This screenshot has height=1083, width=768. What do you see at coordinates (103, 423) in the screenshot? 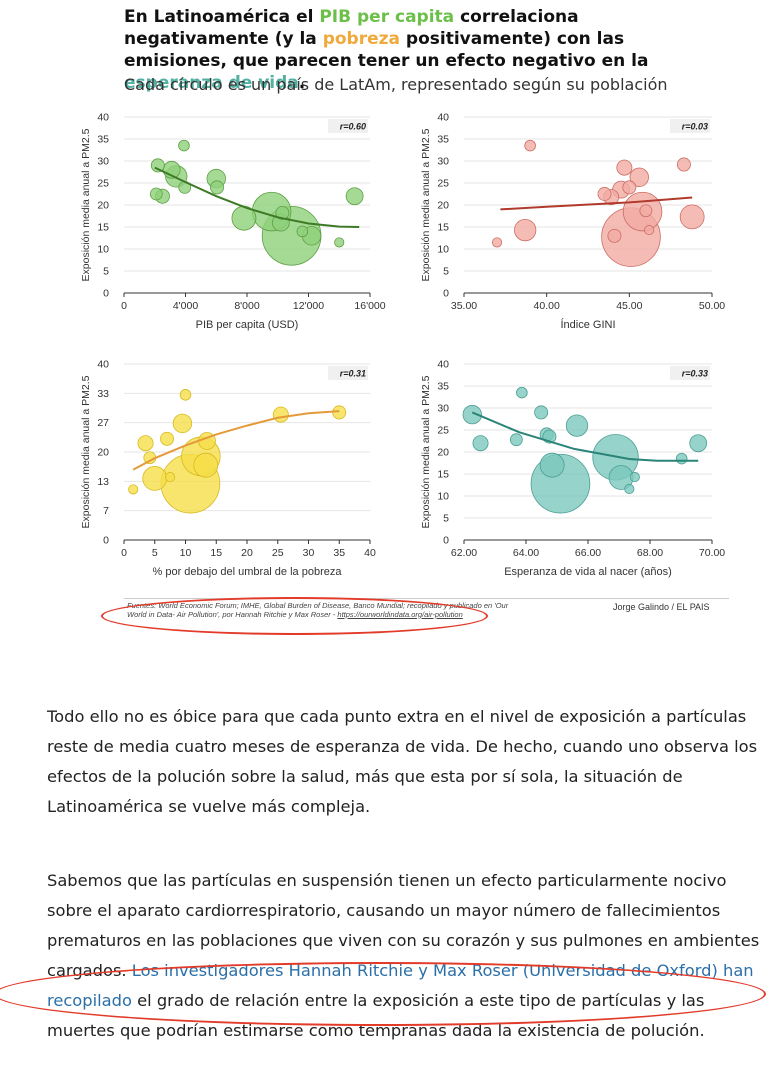
I see `y-tick-label: 27` at bounding box center [103, 423].